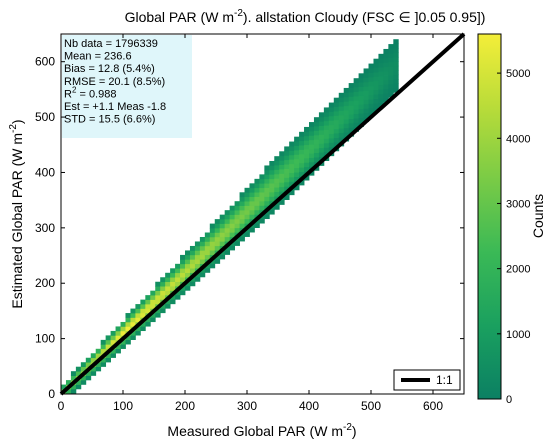 The height and width of the screenshot is (445, 550). What do you see at coordinates (109, 69) in the screenshot?
I see `stats-line: Bias = 12.8 (5.4%)` at bounding box center [109, 69].